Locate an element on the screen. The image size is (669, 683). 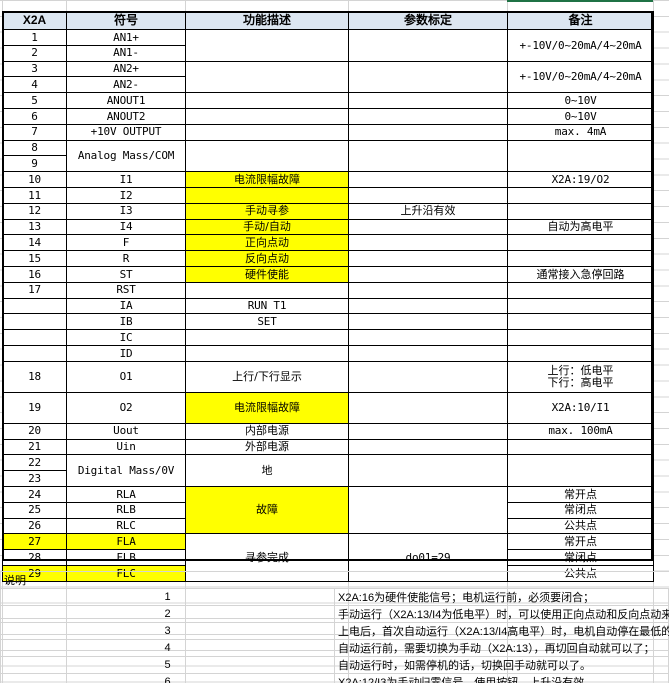
cell-function: 反向点动 is located at coordinates (267, 258).